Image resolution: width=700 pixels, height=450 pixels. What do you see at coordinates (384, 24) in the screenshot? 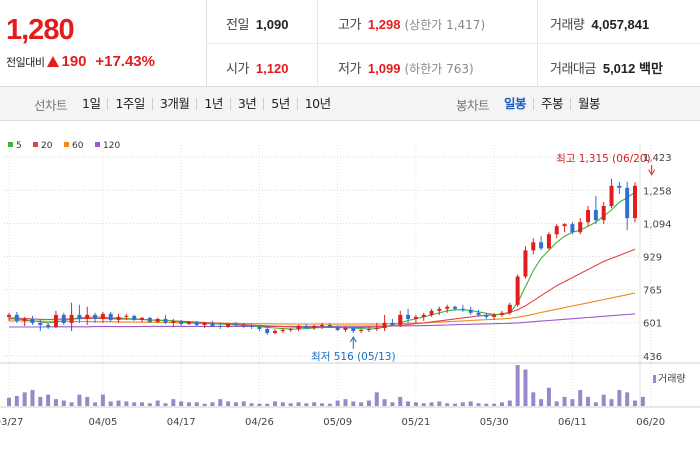
I see `stat-value: 1,298` at bounding box center [384, 24].